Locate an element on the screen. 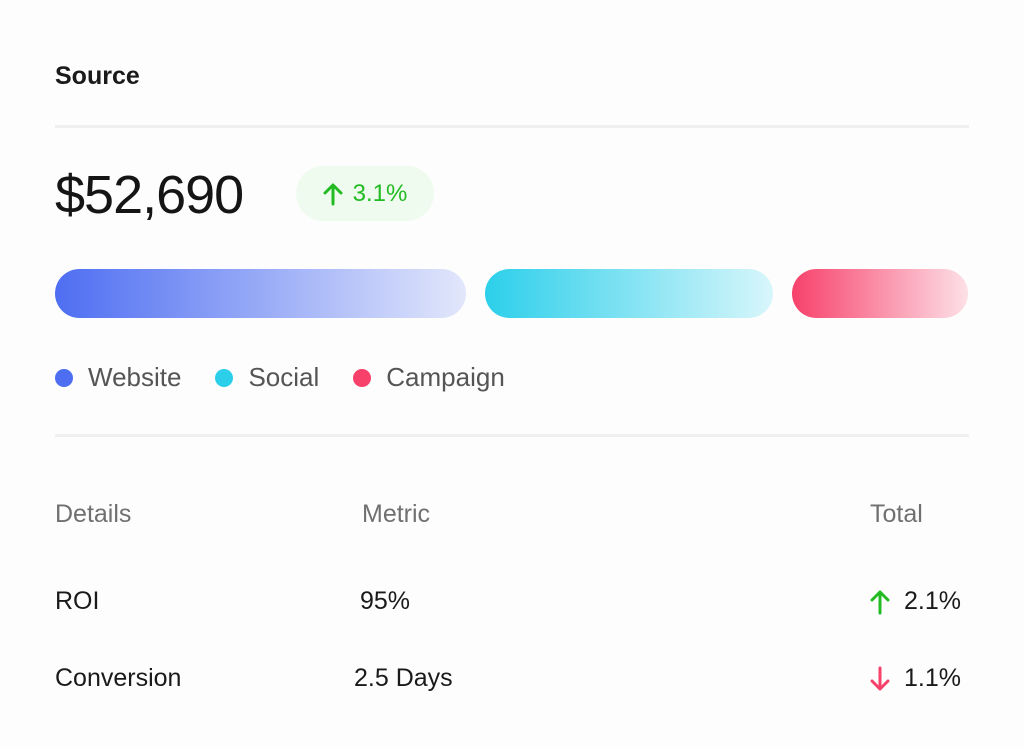  campaign-dot-icon is located at coordinates (362, 377).